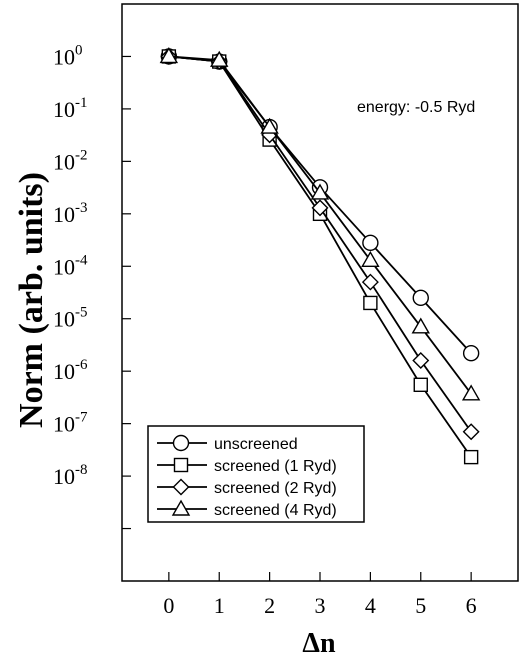  Describe the element at coordinates (275, 488) in the screenshot. I see `legend-label: screened (2 Ryd)` at that location.